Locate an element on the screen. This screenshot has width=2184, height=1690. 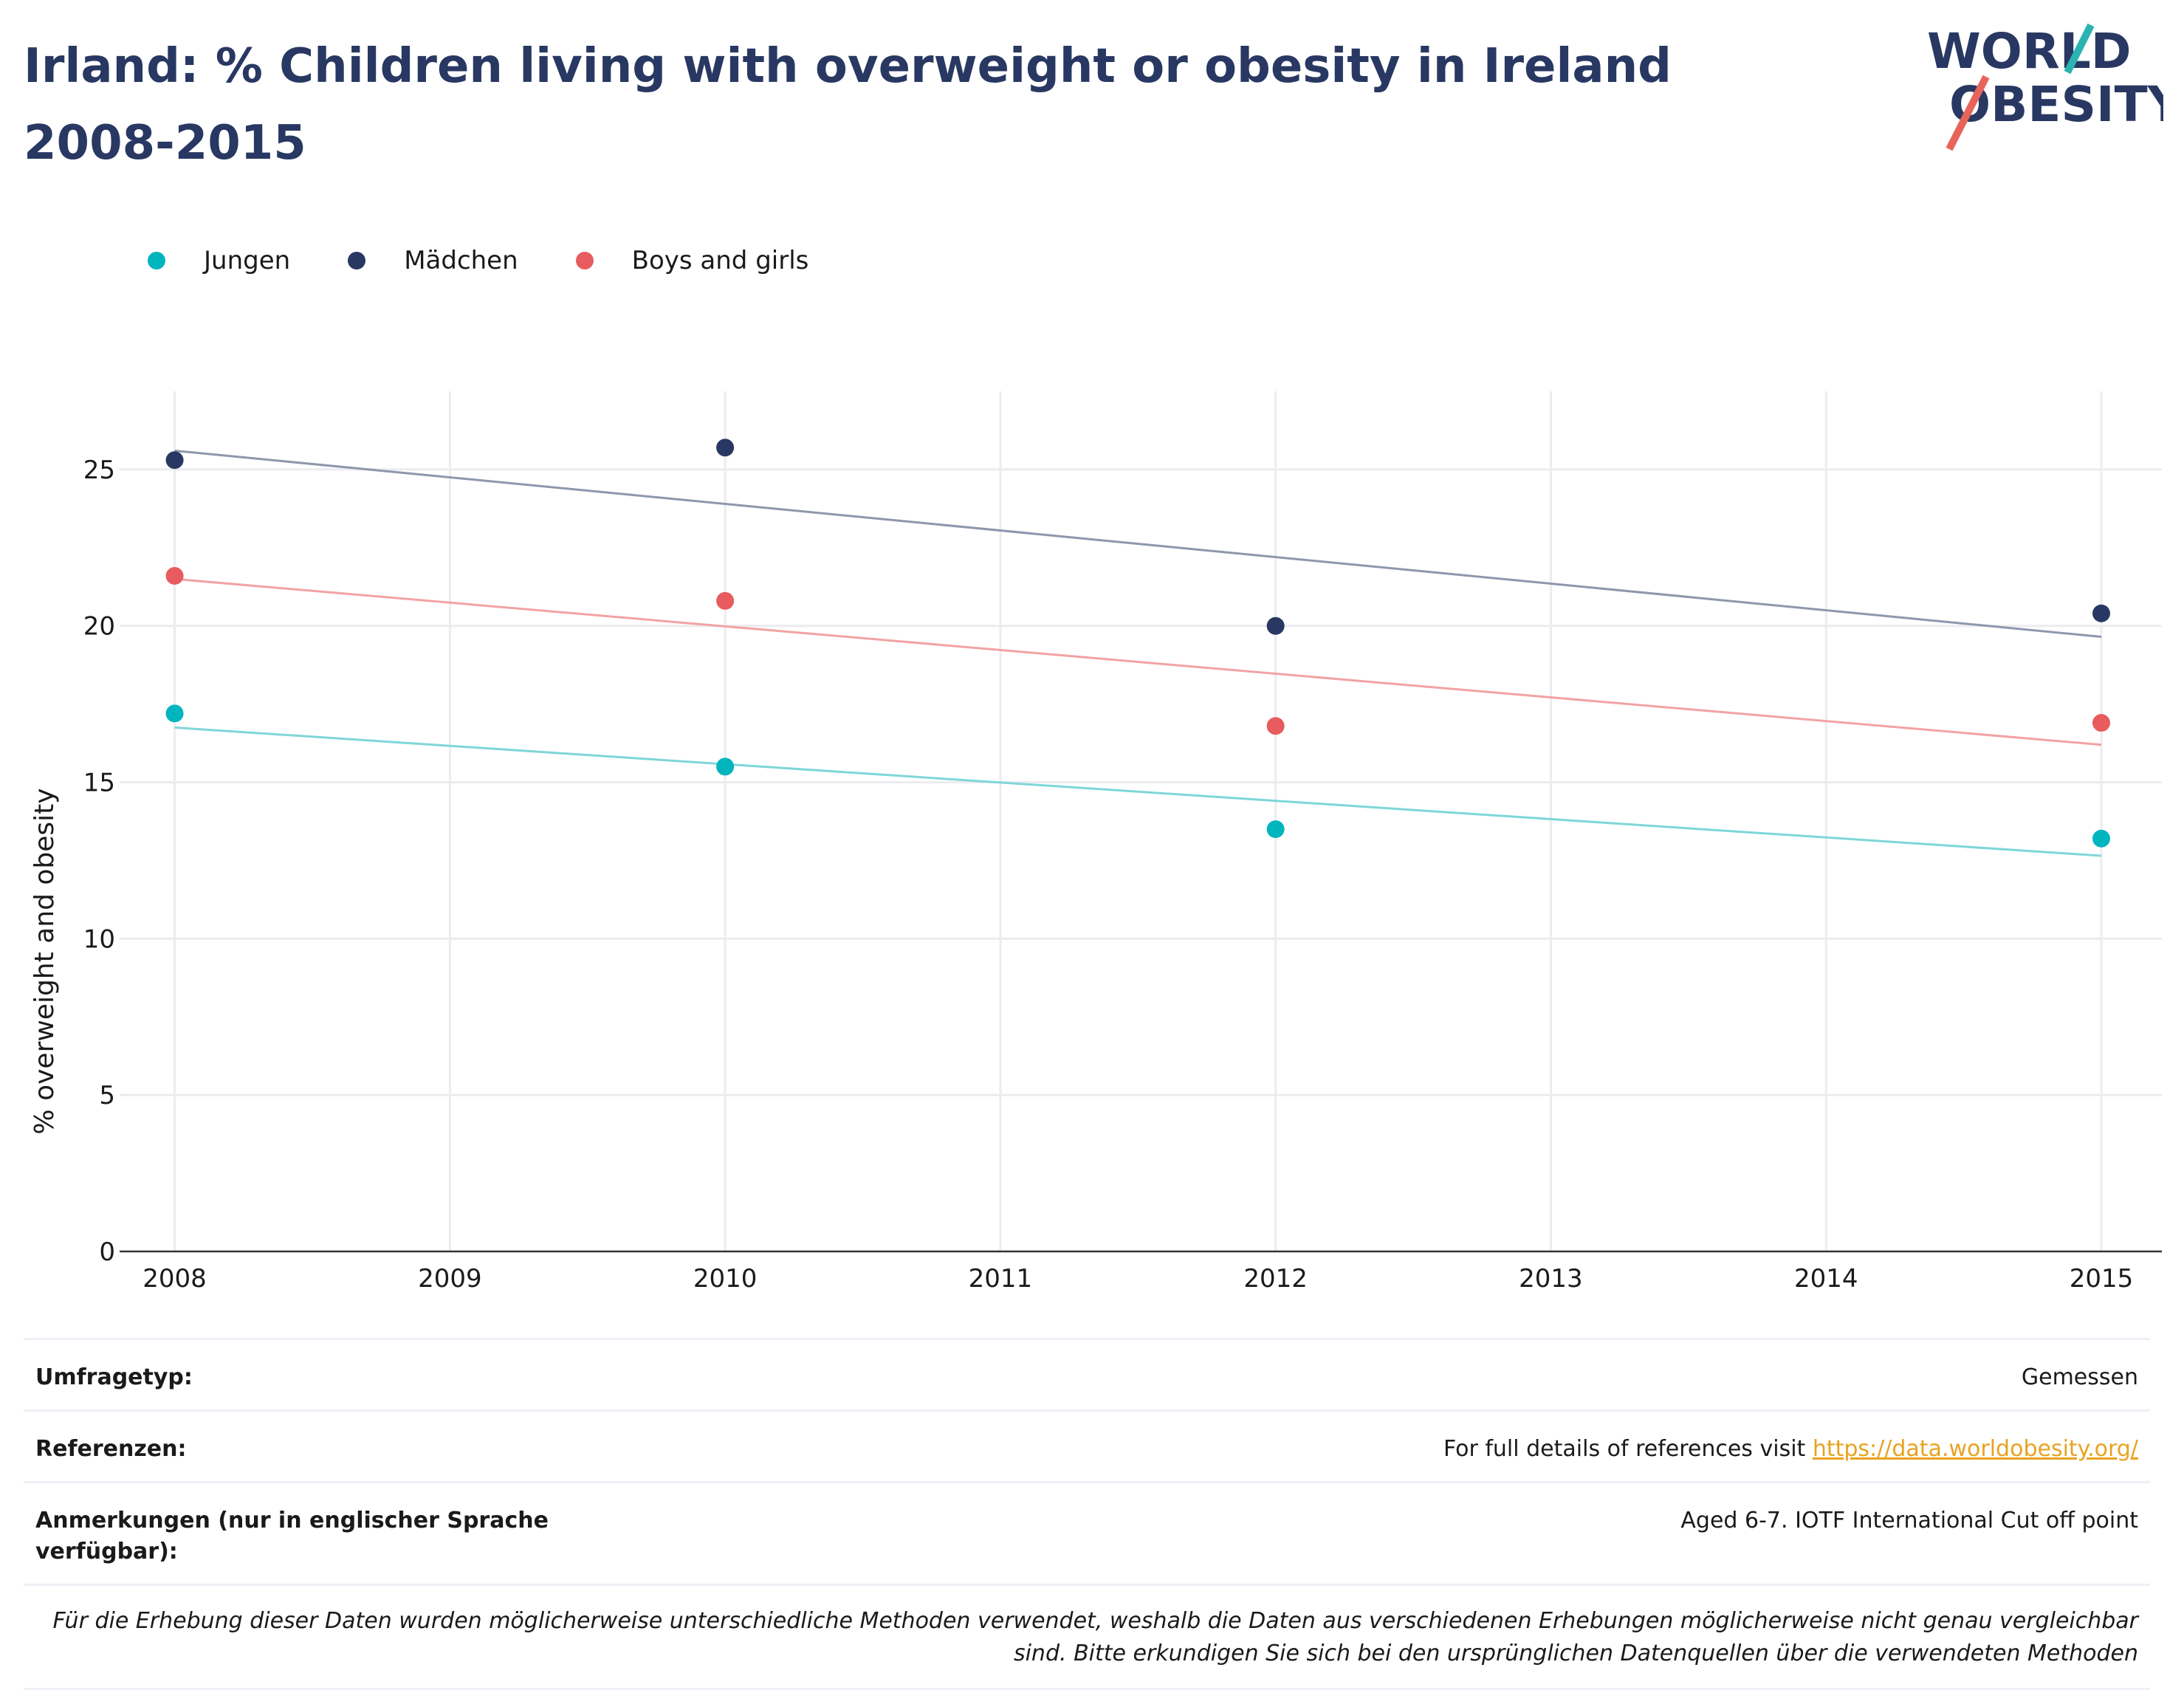
data-point-jungen-2012 is located at coordinates (1275, 830).